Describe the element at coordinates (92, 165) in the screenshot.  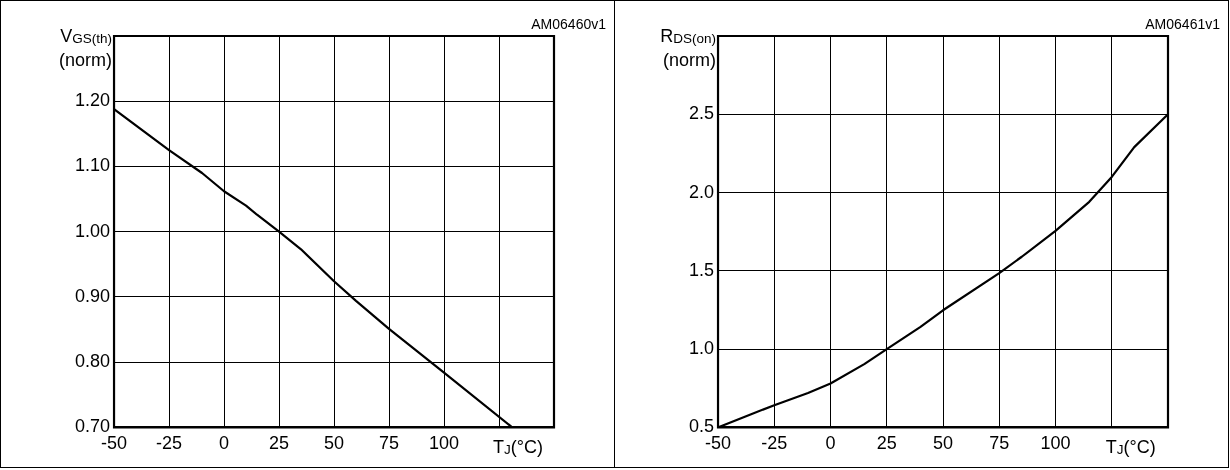
I see `y-tick-label: 1.10` at that location.